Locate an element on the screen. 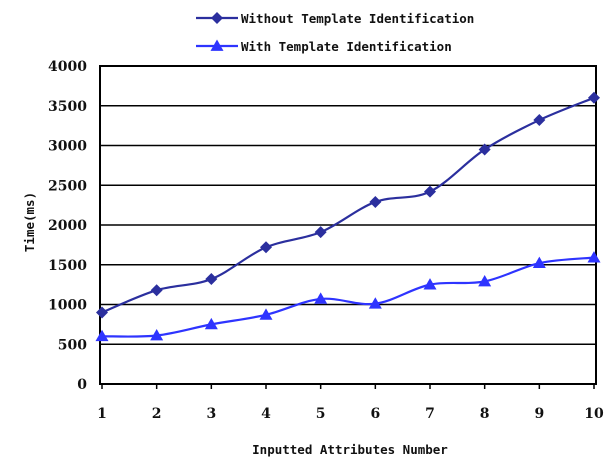 This screenshot has height=463, width=615. y-tick-label: 0 is located at coordinates (82, 385).